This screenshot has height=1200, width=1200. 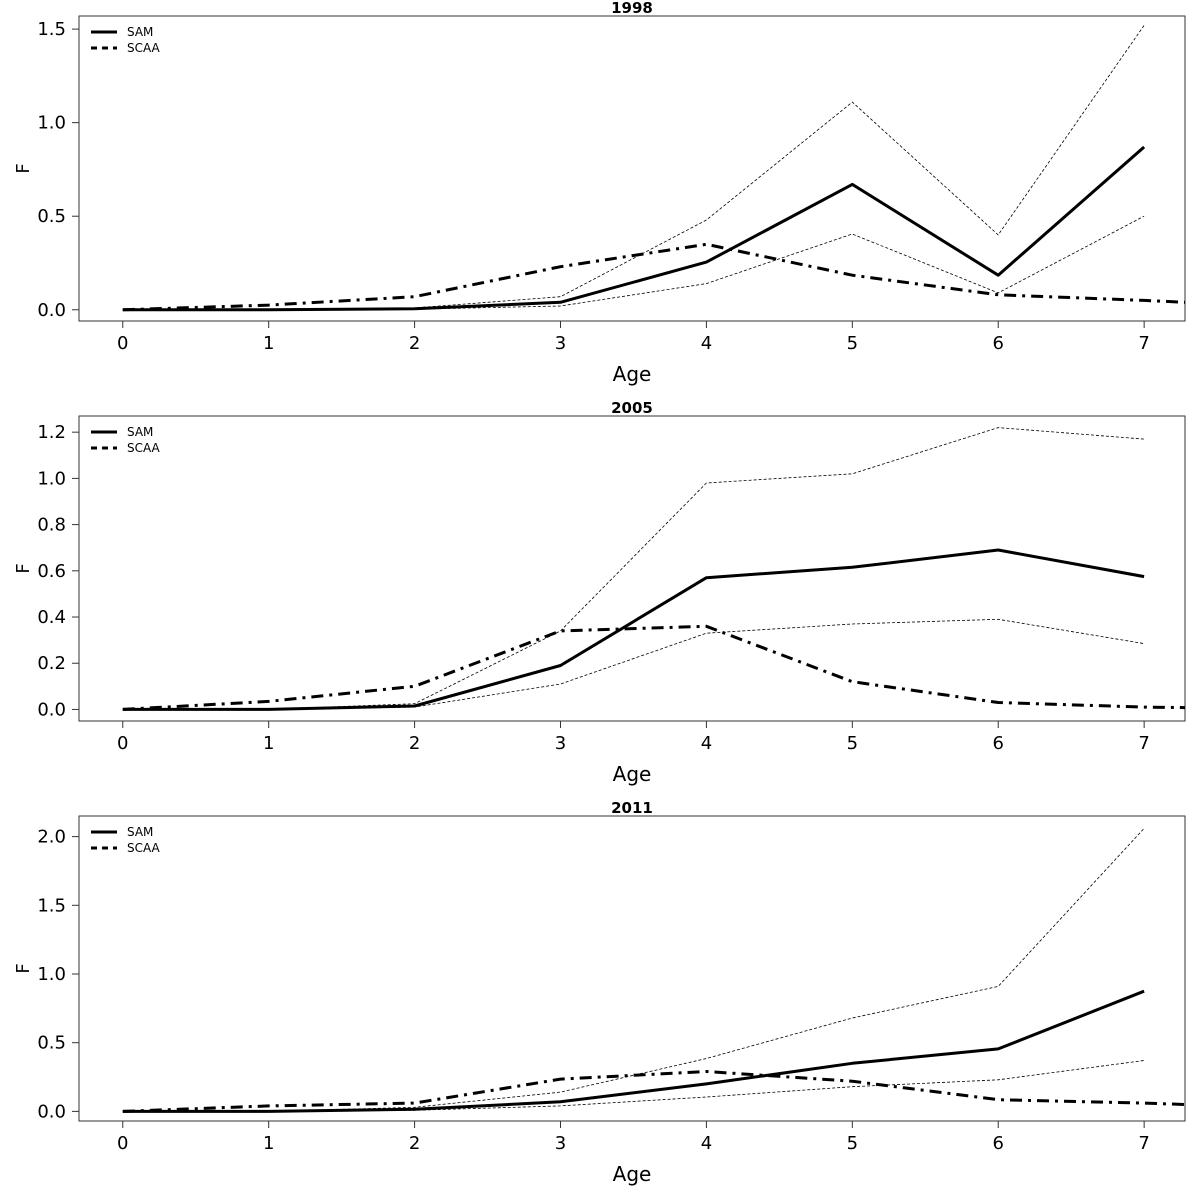 I want to click on y-tick-label: 0.8, so click(x=51, y=525).